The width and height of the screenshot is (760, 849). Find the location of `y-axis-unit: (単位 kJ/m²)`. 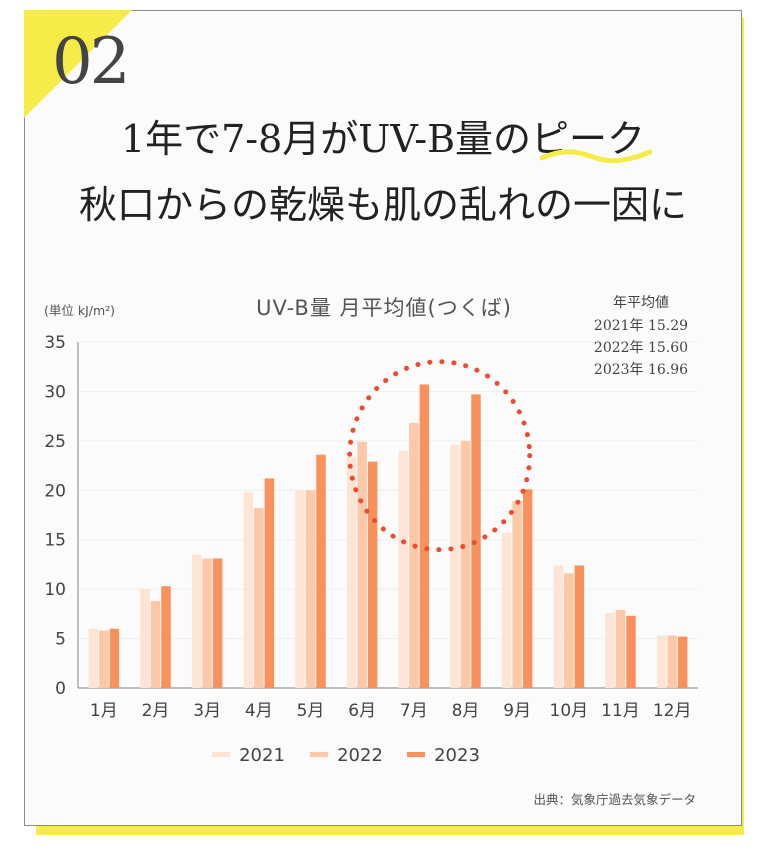

y-axis-unit: (単位 kJ/m²) is located at coordinates (79, 310).